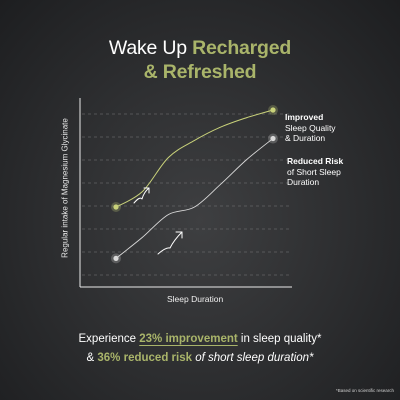  I want to click on footer-2-highlight: 36% reduced risk, so click(144, 358).